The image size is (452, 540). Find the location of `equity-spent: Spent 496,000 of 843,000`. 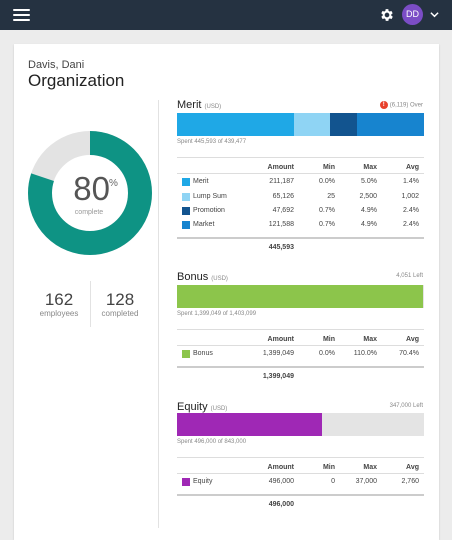

equity-spent: Spent 496,000 of 843,000 is located at coordinates (212, 442).